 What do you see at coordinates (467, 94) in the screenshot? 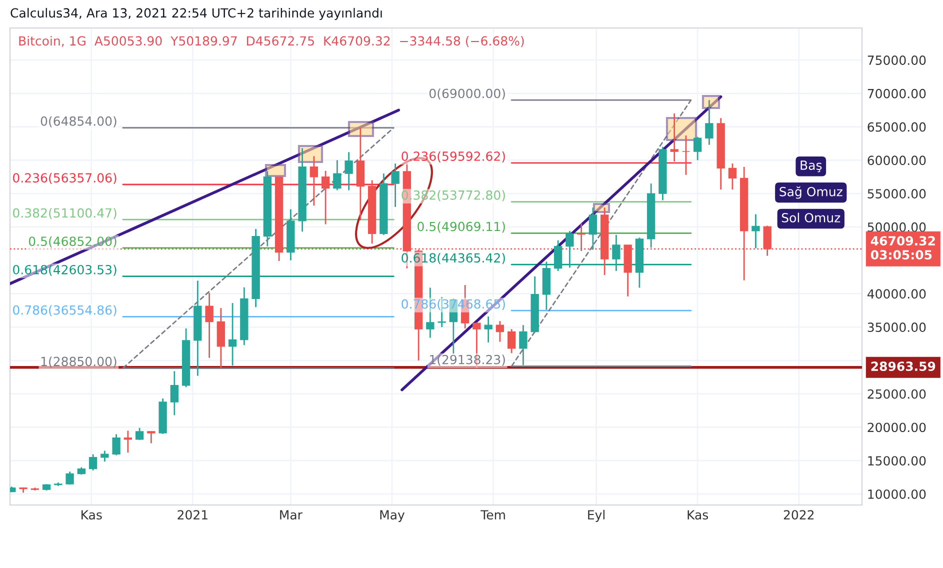
I see `annotation: 0(69000.00)` at bounding box center [467, 94].